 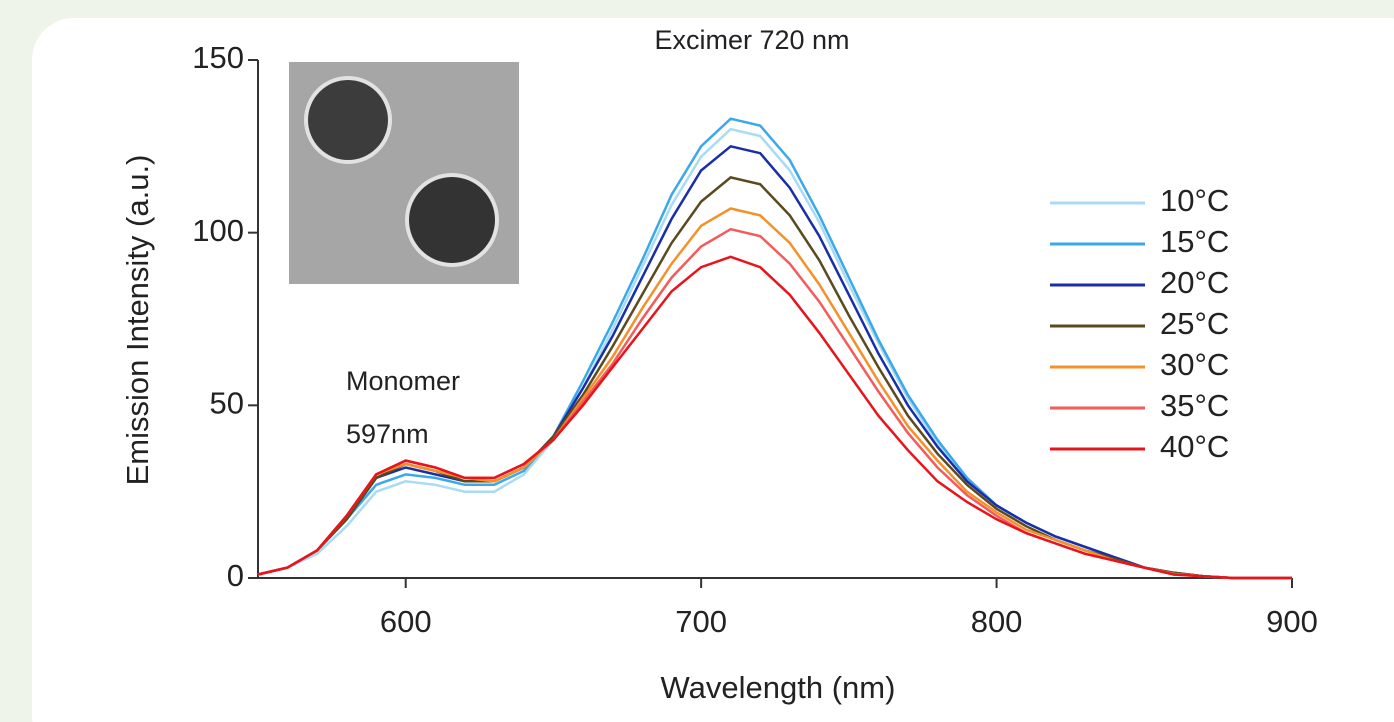 What do you see at coordinates (1194, 405) in the screenshot?
I see `legend-label: 35°C` at bounding box center [1194, 405].